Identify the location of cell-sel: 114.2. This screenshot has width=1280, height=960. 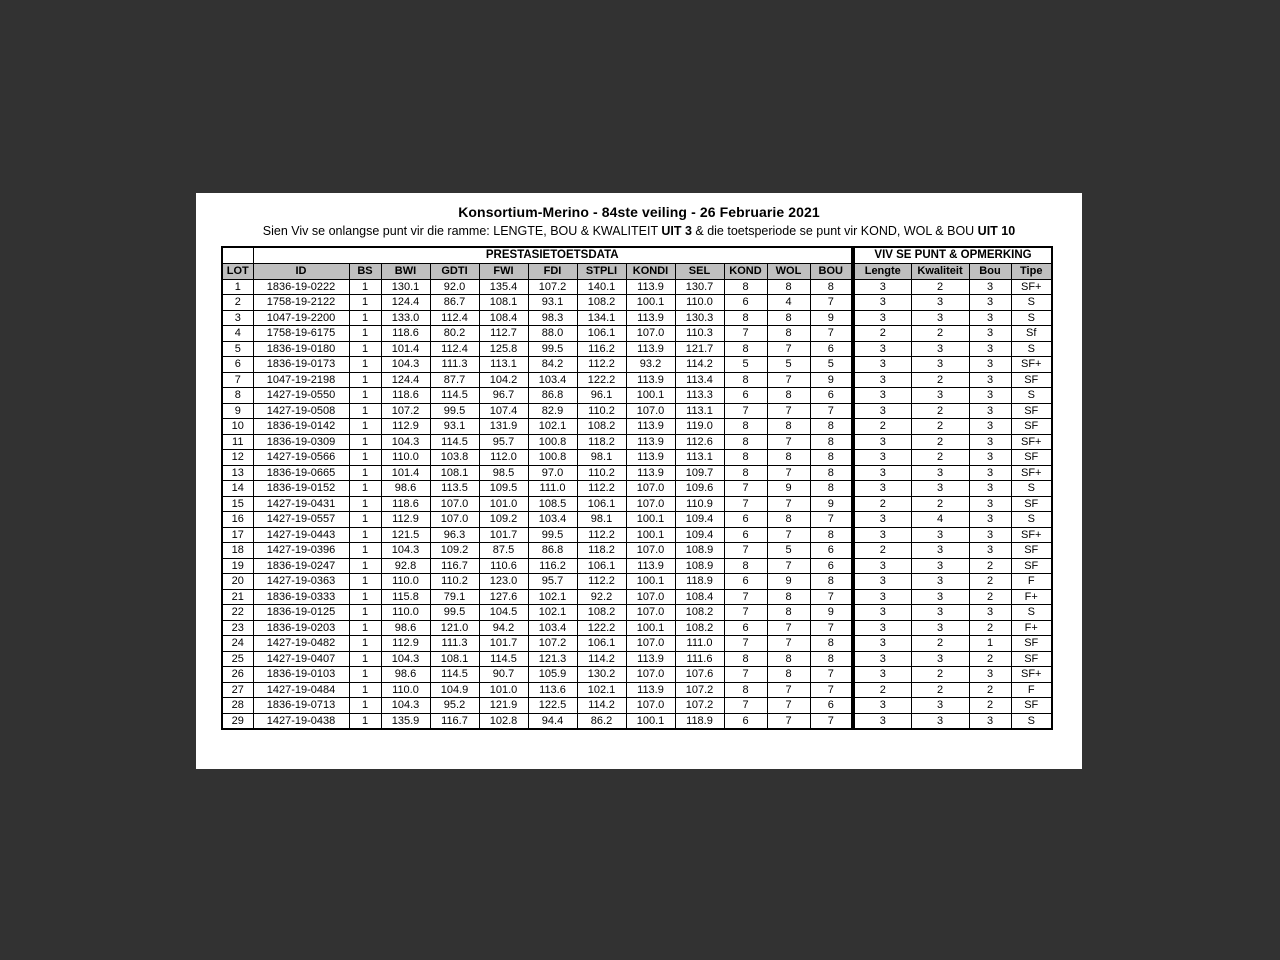
(699, 364).